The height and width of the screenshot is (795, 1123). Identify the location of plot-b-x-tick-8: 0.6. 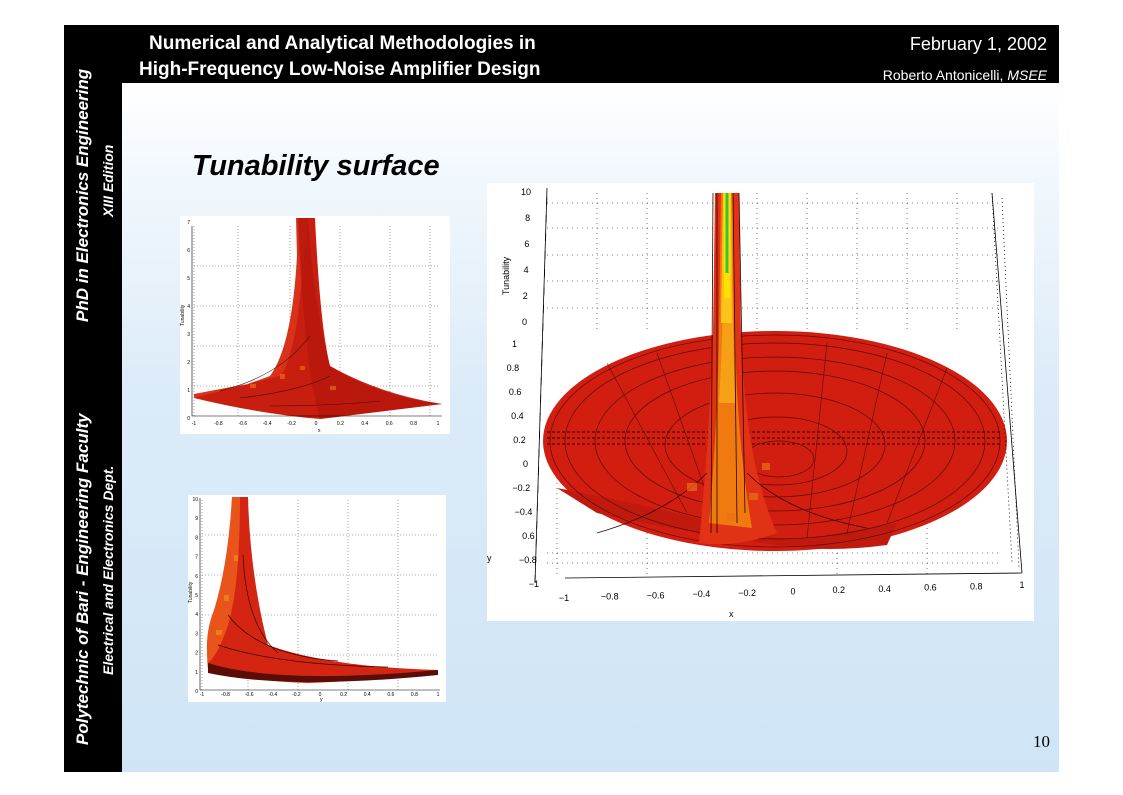
(390, 695).